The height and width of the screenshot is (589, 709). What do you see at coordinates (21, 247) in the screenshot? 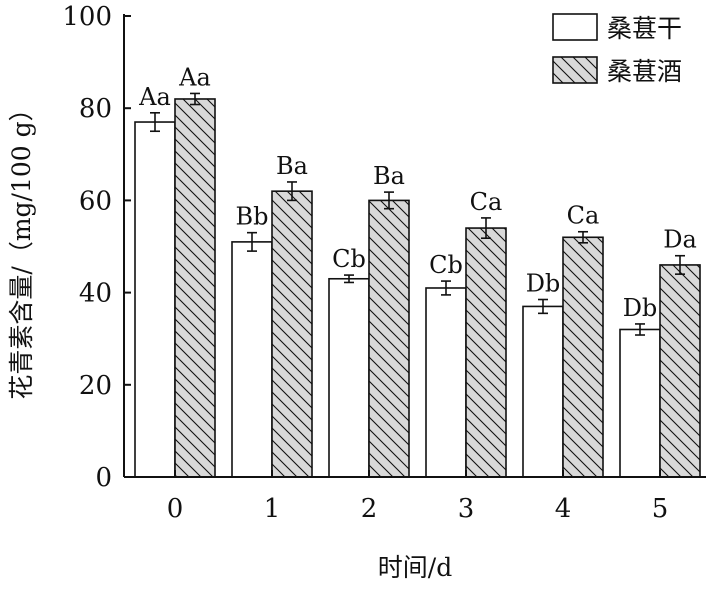
I see `y-axis-title: 花青素含量/（mg/100 g）` at bounding box center [21, 247].